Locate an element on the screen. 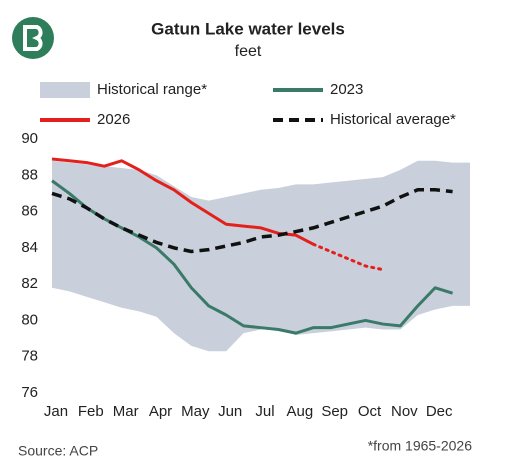 The width and height of the screenshot is (517, 472). y-tick-label: 80 is located at coordinates (29, 319).